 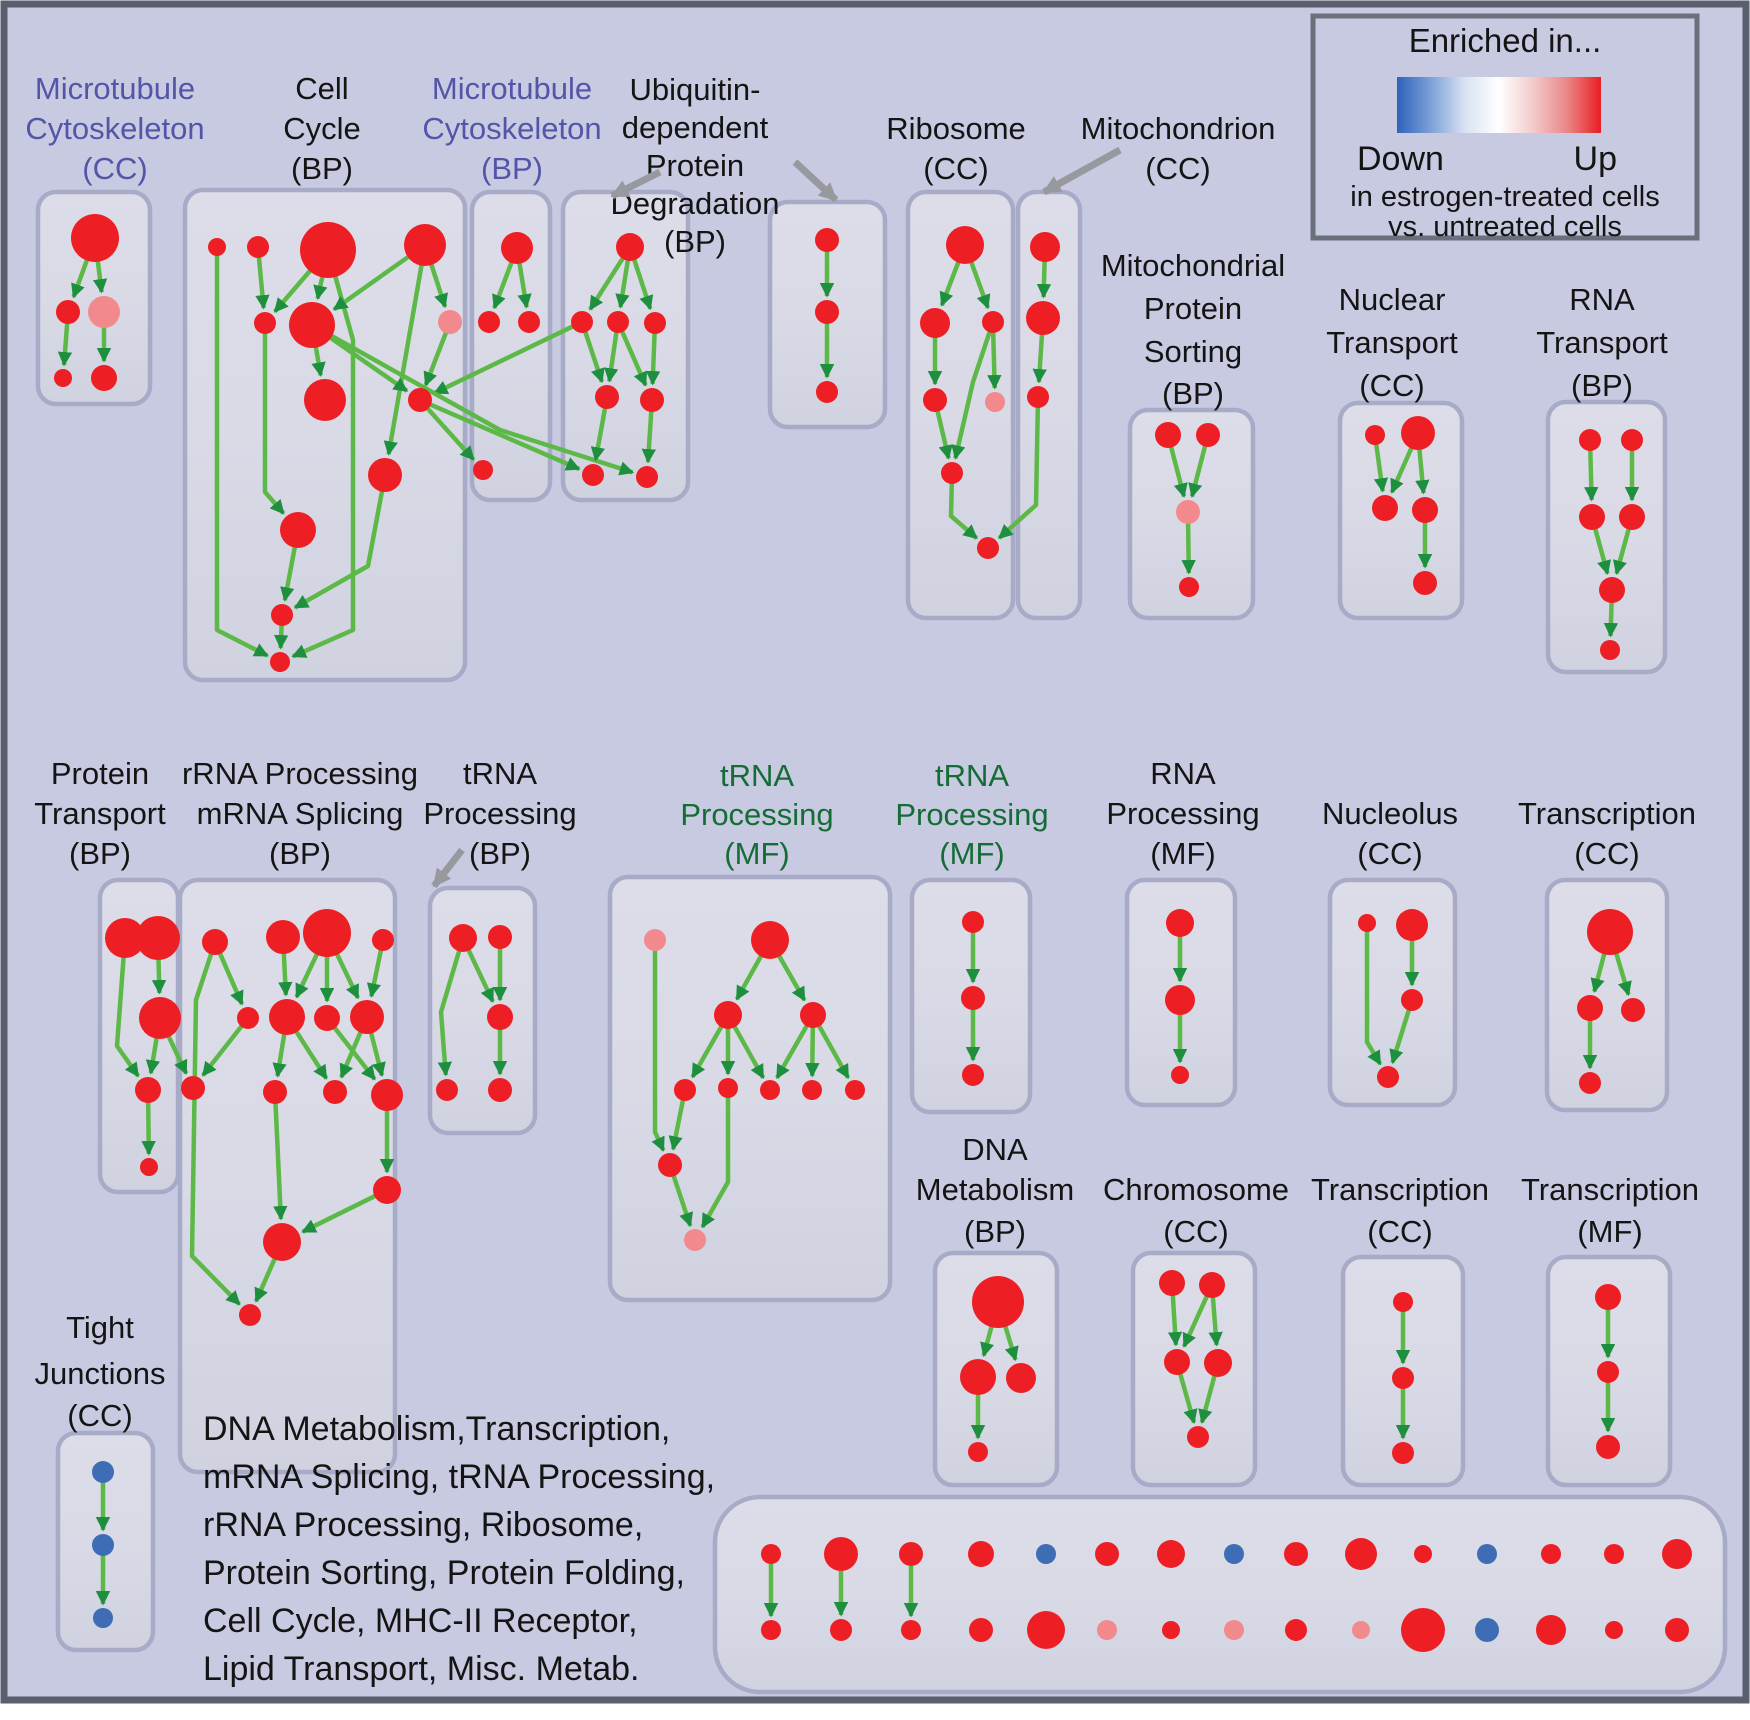 What do you see at coordinates (749, 1052) in the screenshot?
I see `edge-tmf1.ml-to-tmf1.b3` at bounding box center [749, 1052].